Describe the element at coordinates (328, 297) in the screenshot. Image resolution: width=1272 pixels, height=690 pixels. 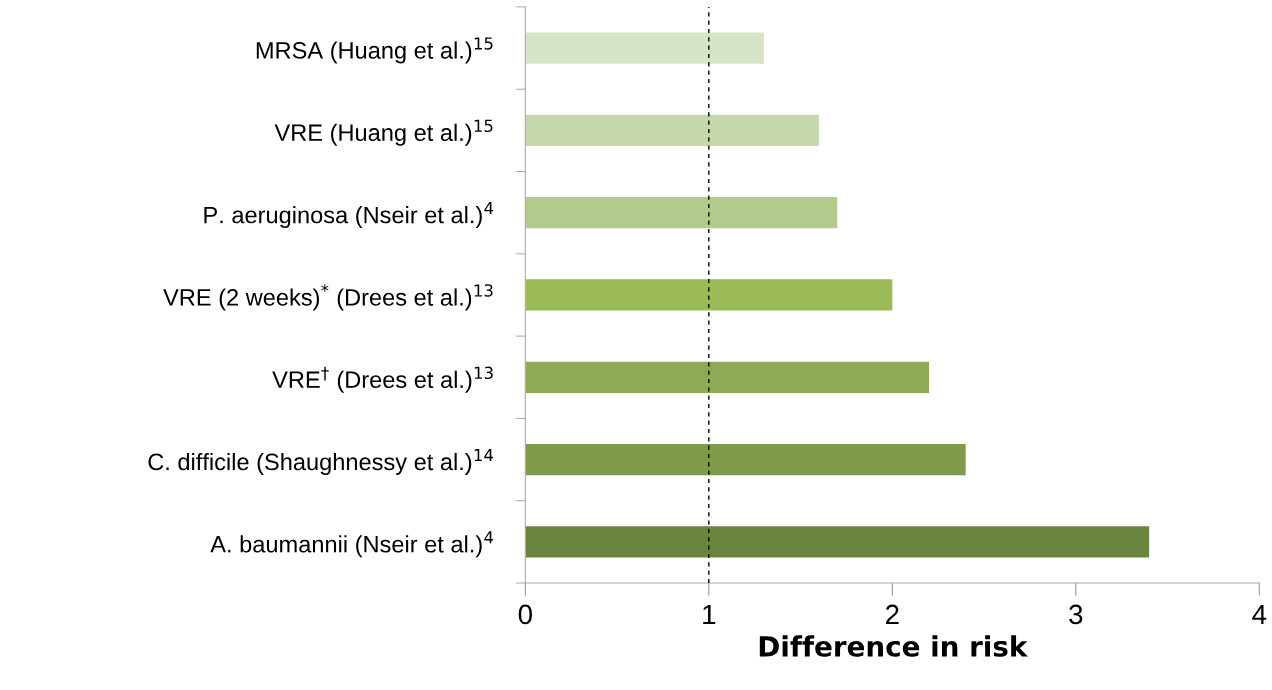
I see `y-tick-label: VRE (2 weeks)$^{*}$ (Drees et al.)$^{13}$` at that location.